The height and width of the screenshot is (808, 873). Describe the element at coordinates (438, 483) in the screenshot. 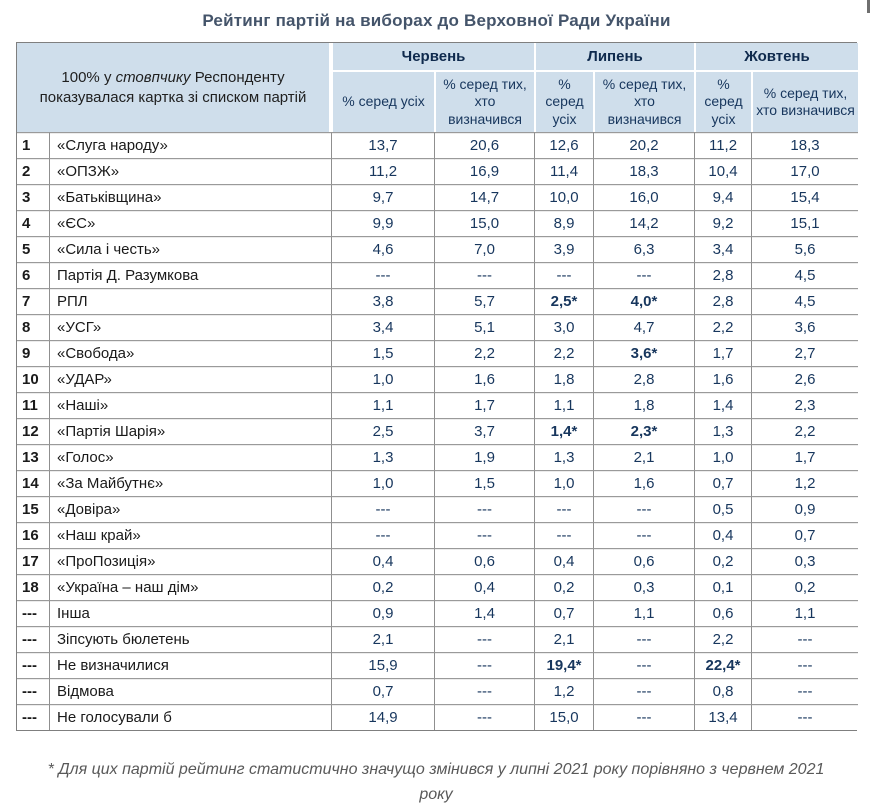

I see `table-row: 14 «За Майбутнє» 1,0 1,5 1,0 1,6 0,7 1,2` at that location.